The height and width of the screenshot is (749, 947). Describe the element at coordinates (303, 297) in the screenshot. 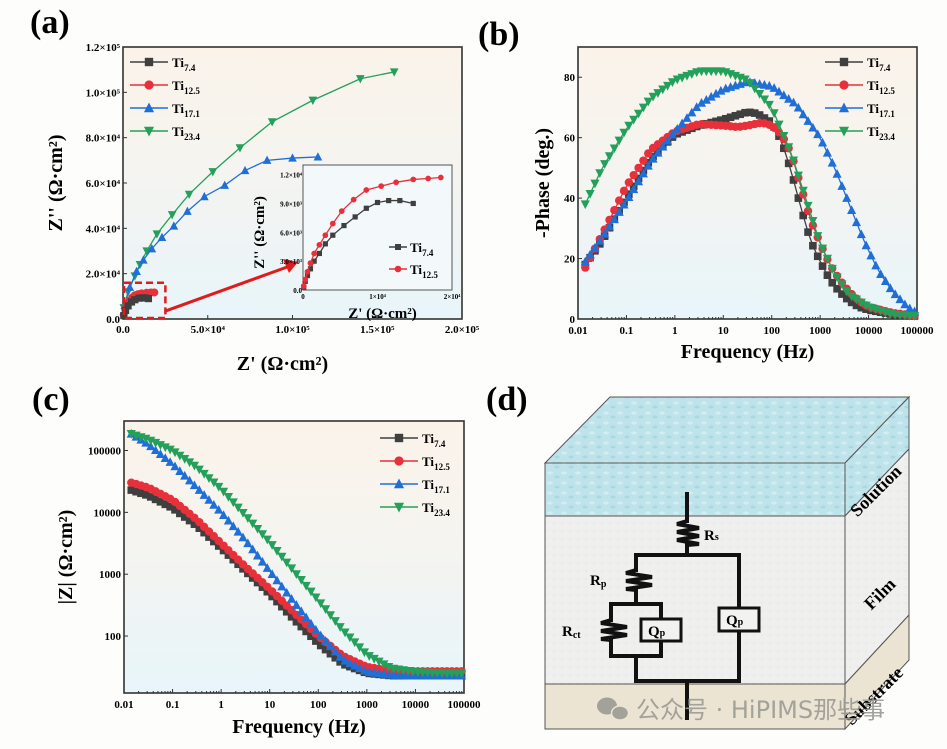

I see `inset-x-tick-label: 0` at that location.